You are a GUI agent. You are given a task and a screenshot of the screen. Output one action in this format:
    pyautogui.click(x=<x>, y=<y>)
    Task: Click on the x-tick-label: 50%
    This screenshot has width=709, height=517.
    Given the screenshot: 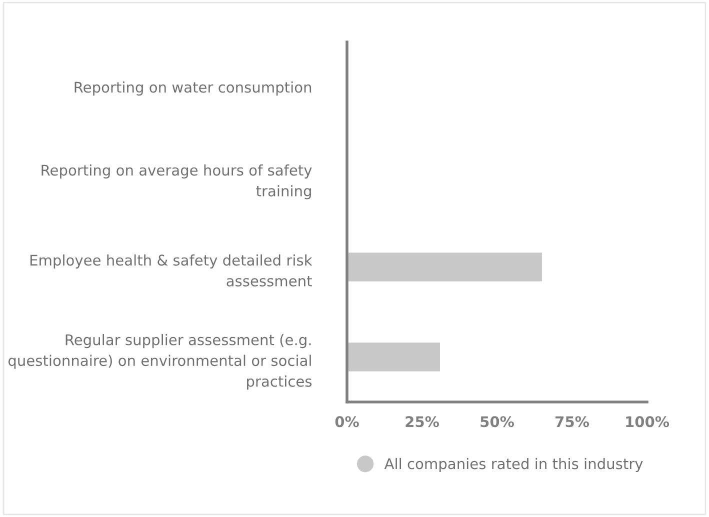 What is the action you would take?
    pyautogui.click(x=497, y=422)
    